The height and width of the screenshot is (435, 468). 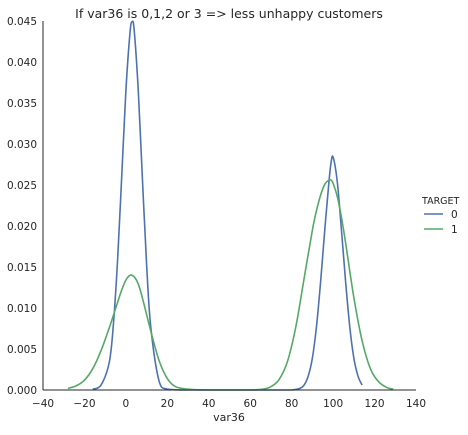 What do you see at coordinates (250, 404) in the screenshot?
I see `x-tick-label: 60` at bounding box center [250, 404].